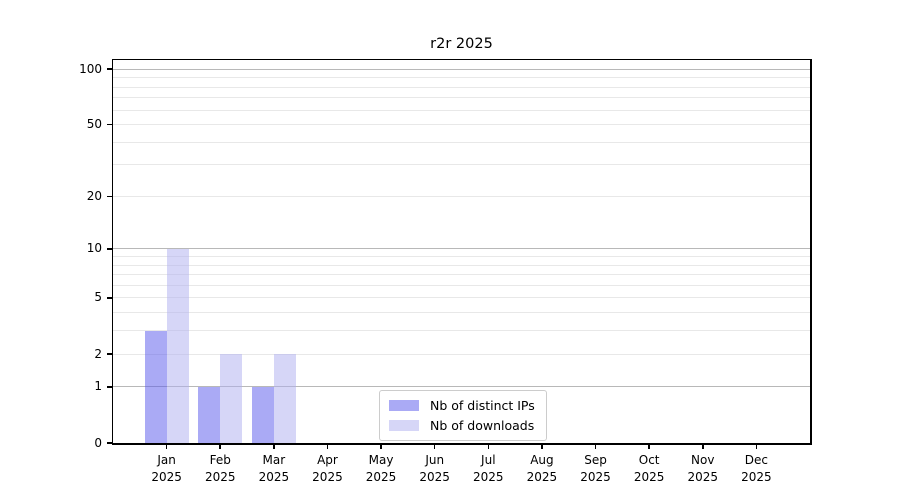 The image size is (900, 500). What do you see at coordinates (166, 468) in the screenshot?
I see `x-tick-label-jan: Jan 2025` at bounding box center [166, 468].